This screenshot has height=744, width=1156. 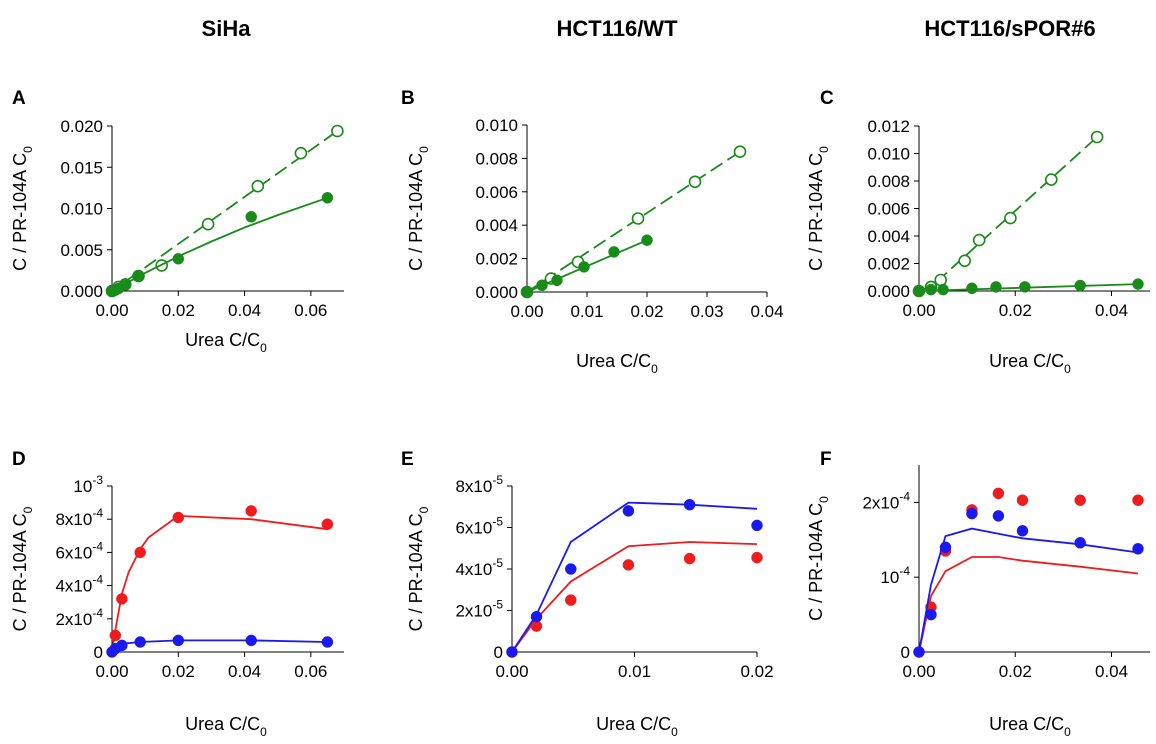 I want to click on x-tick-label-a: 0.00, so click(x=111, y=310).